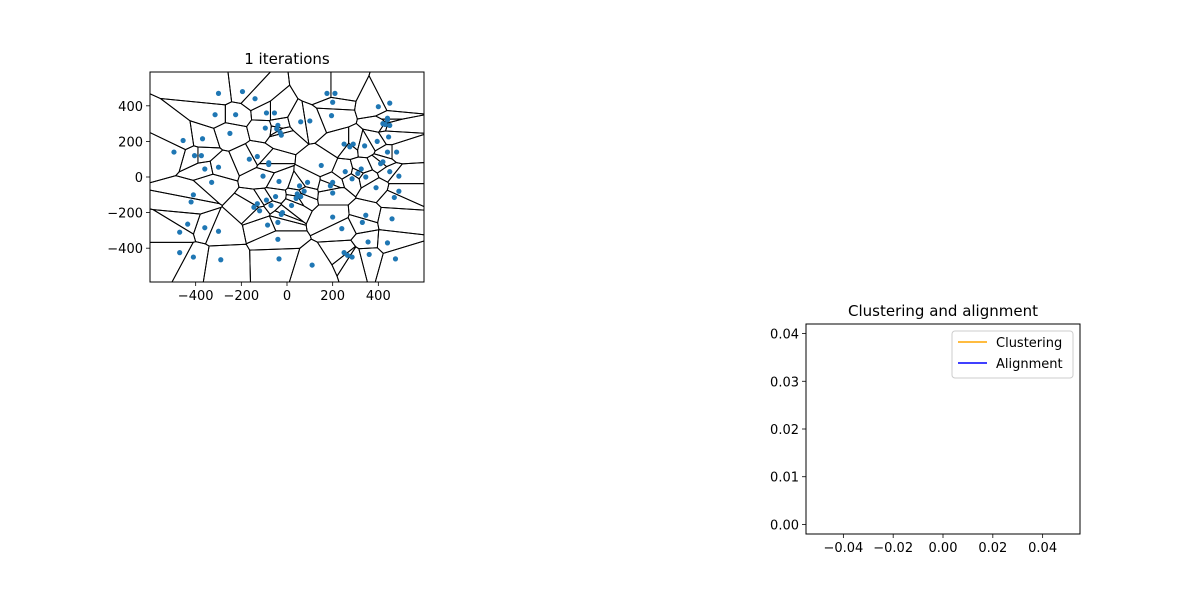 The height and width of the screenshot is (600, 1200). I want to click on y-tick-label: 0.01, so click(784, 478).